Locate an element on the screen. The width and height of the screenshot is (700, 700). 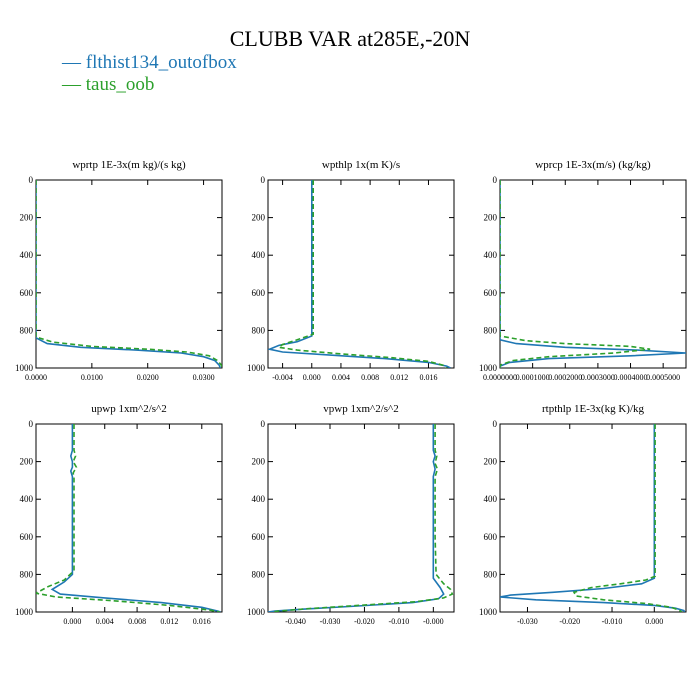
x-tick-label: 0.0002000 is located at coordinates (565, 377).